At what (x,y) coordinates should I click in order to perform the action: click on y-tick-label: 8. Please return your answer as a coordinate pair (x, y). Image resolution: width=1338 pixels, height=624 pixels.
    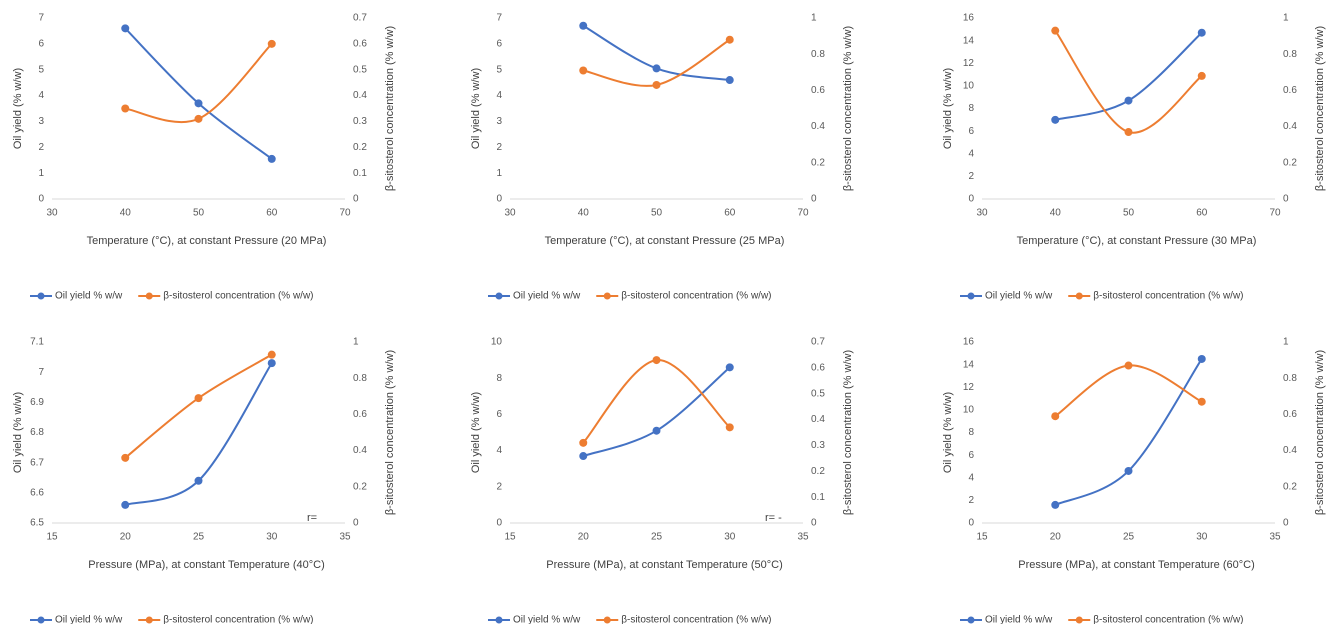
    Looking at the image, I should click on (499, 378).